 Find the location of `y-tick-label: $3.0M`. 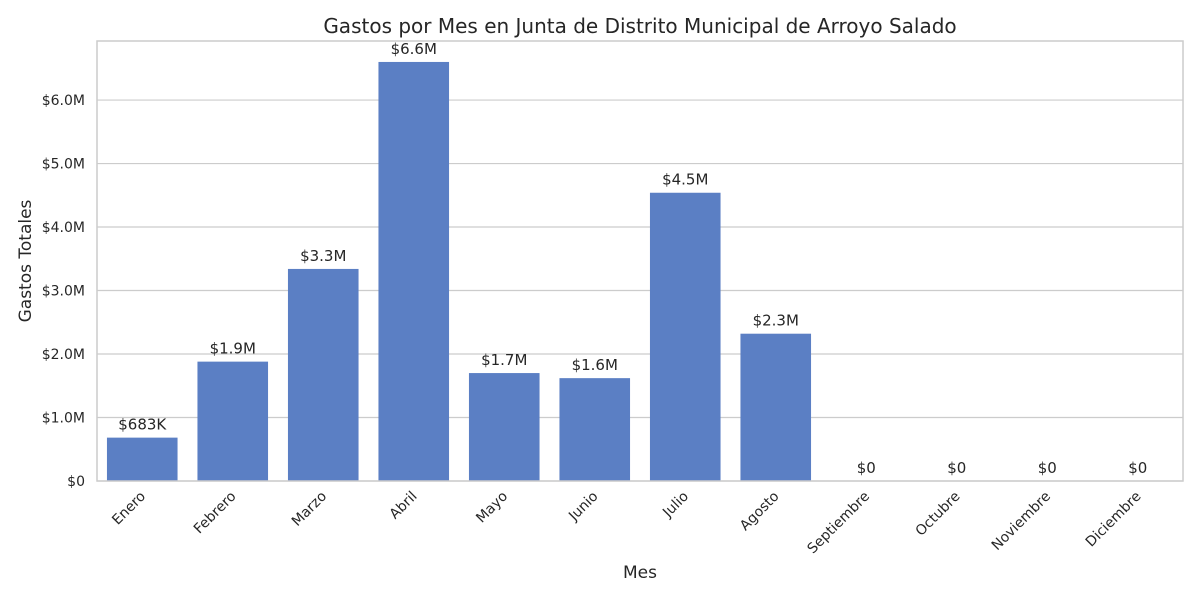

y-tick-label: $3.0M is located at coordinates (63, 292).